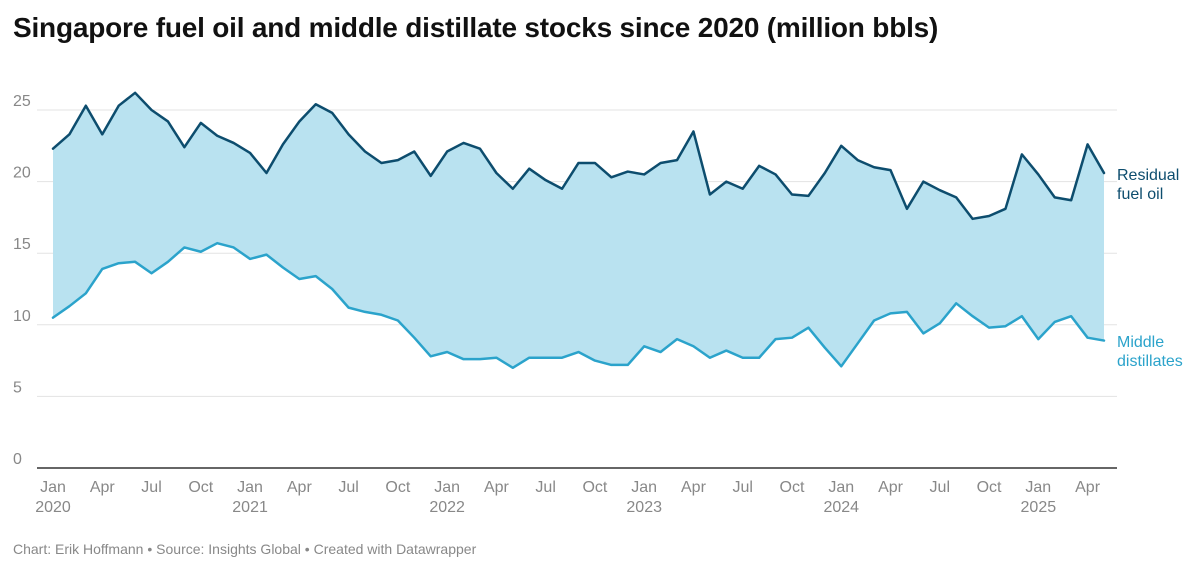 This screenshot has height=572, width=1200. Describe the element at coordinates (53, 487) in the screenshot. I see `x-tick-label-jan-2020: Jan` at that location.